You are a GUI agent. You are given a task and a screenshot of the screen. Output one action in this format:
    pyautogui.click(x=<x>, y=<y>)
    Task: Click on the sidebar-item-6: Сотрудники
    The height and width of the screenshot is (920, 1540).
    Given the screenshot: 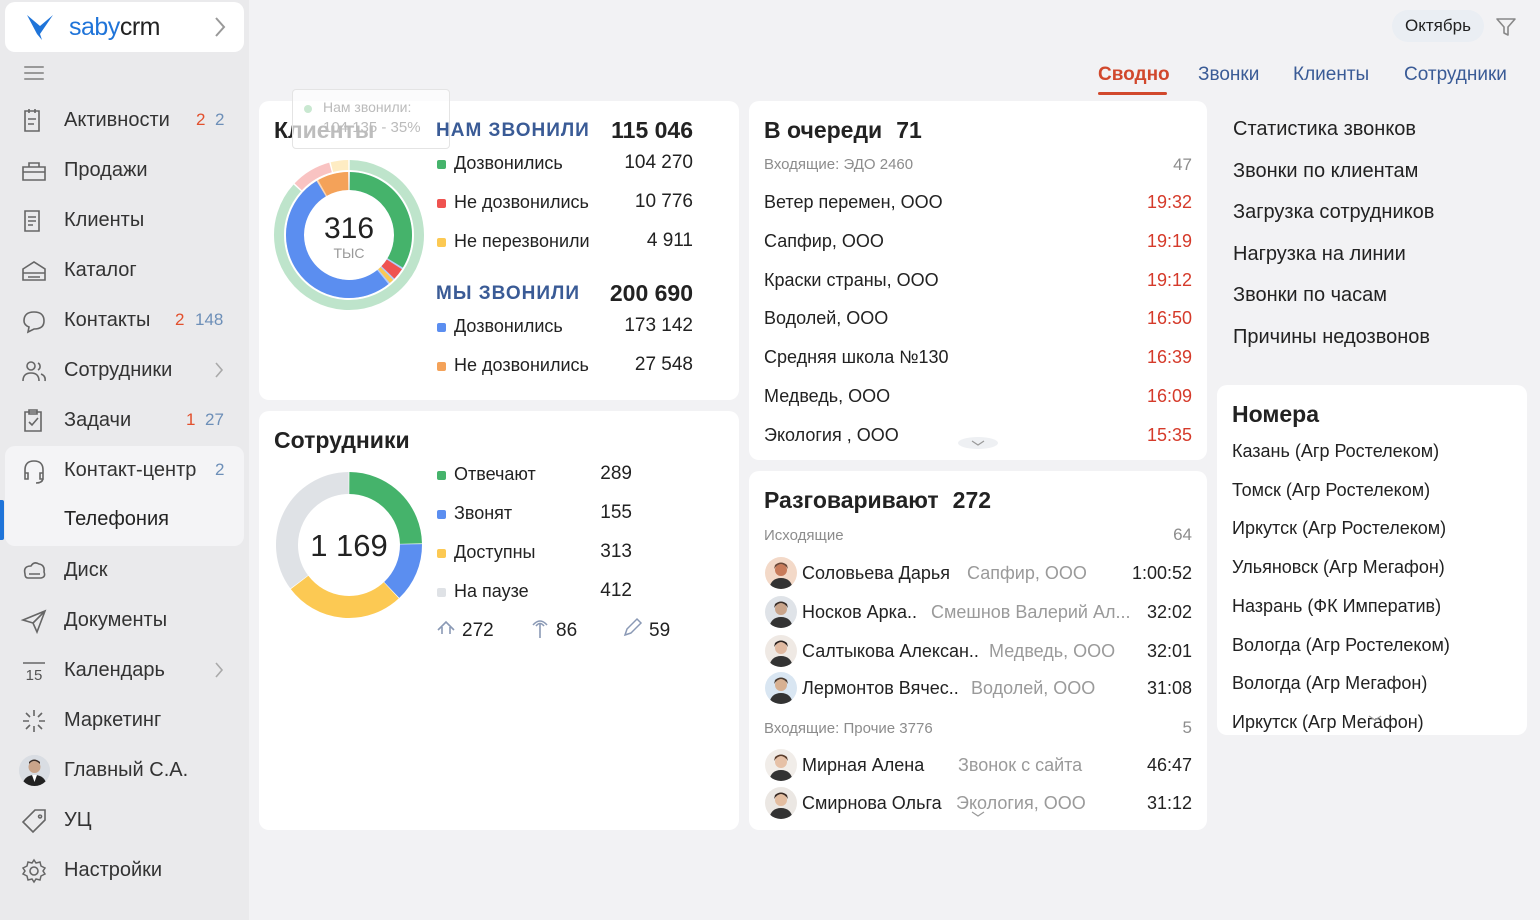 What is the action you would take?
    pyautogui.click(x=124, y=370)
    